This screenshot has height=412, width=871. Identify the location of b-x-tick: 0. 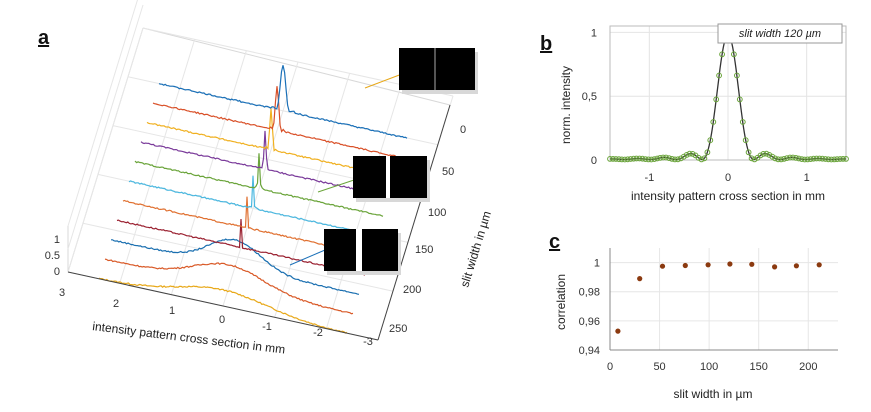
(728, 178).